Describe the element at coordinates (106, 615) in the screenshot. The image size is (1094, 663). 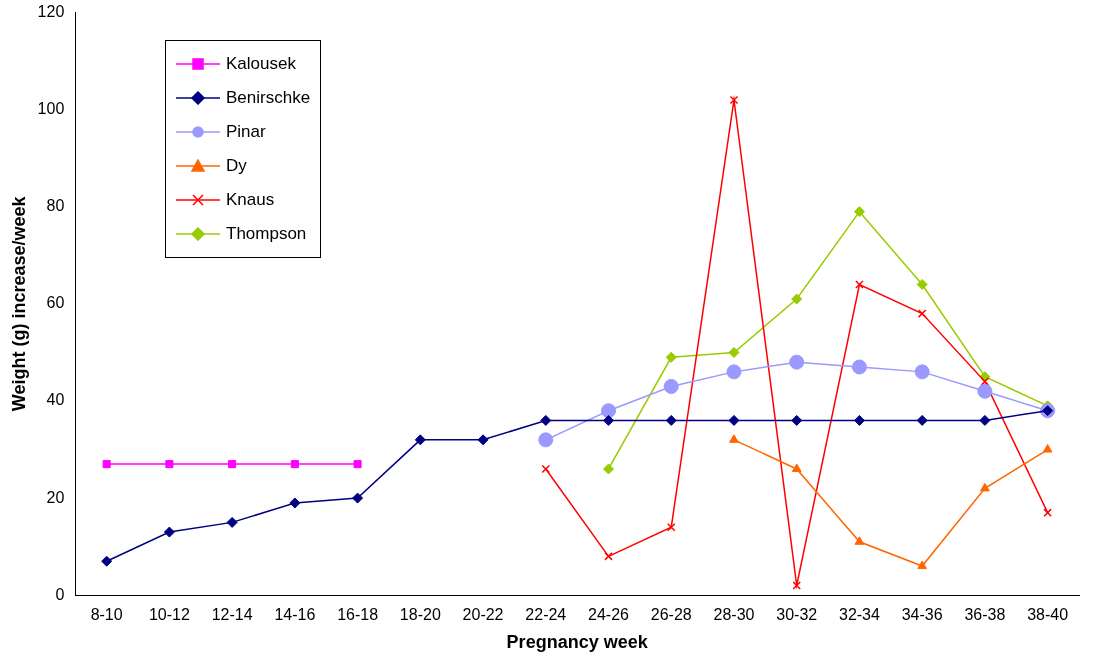
I see `x-tick-label: 8-10` at that location.